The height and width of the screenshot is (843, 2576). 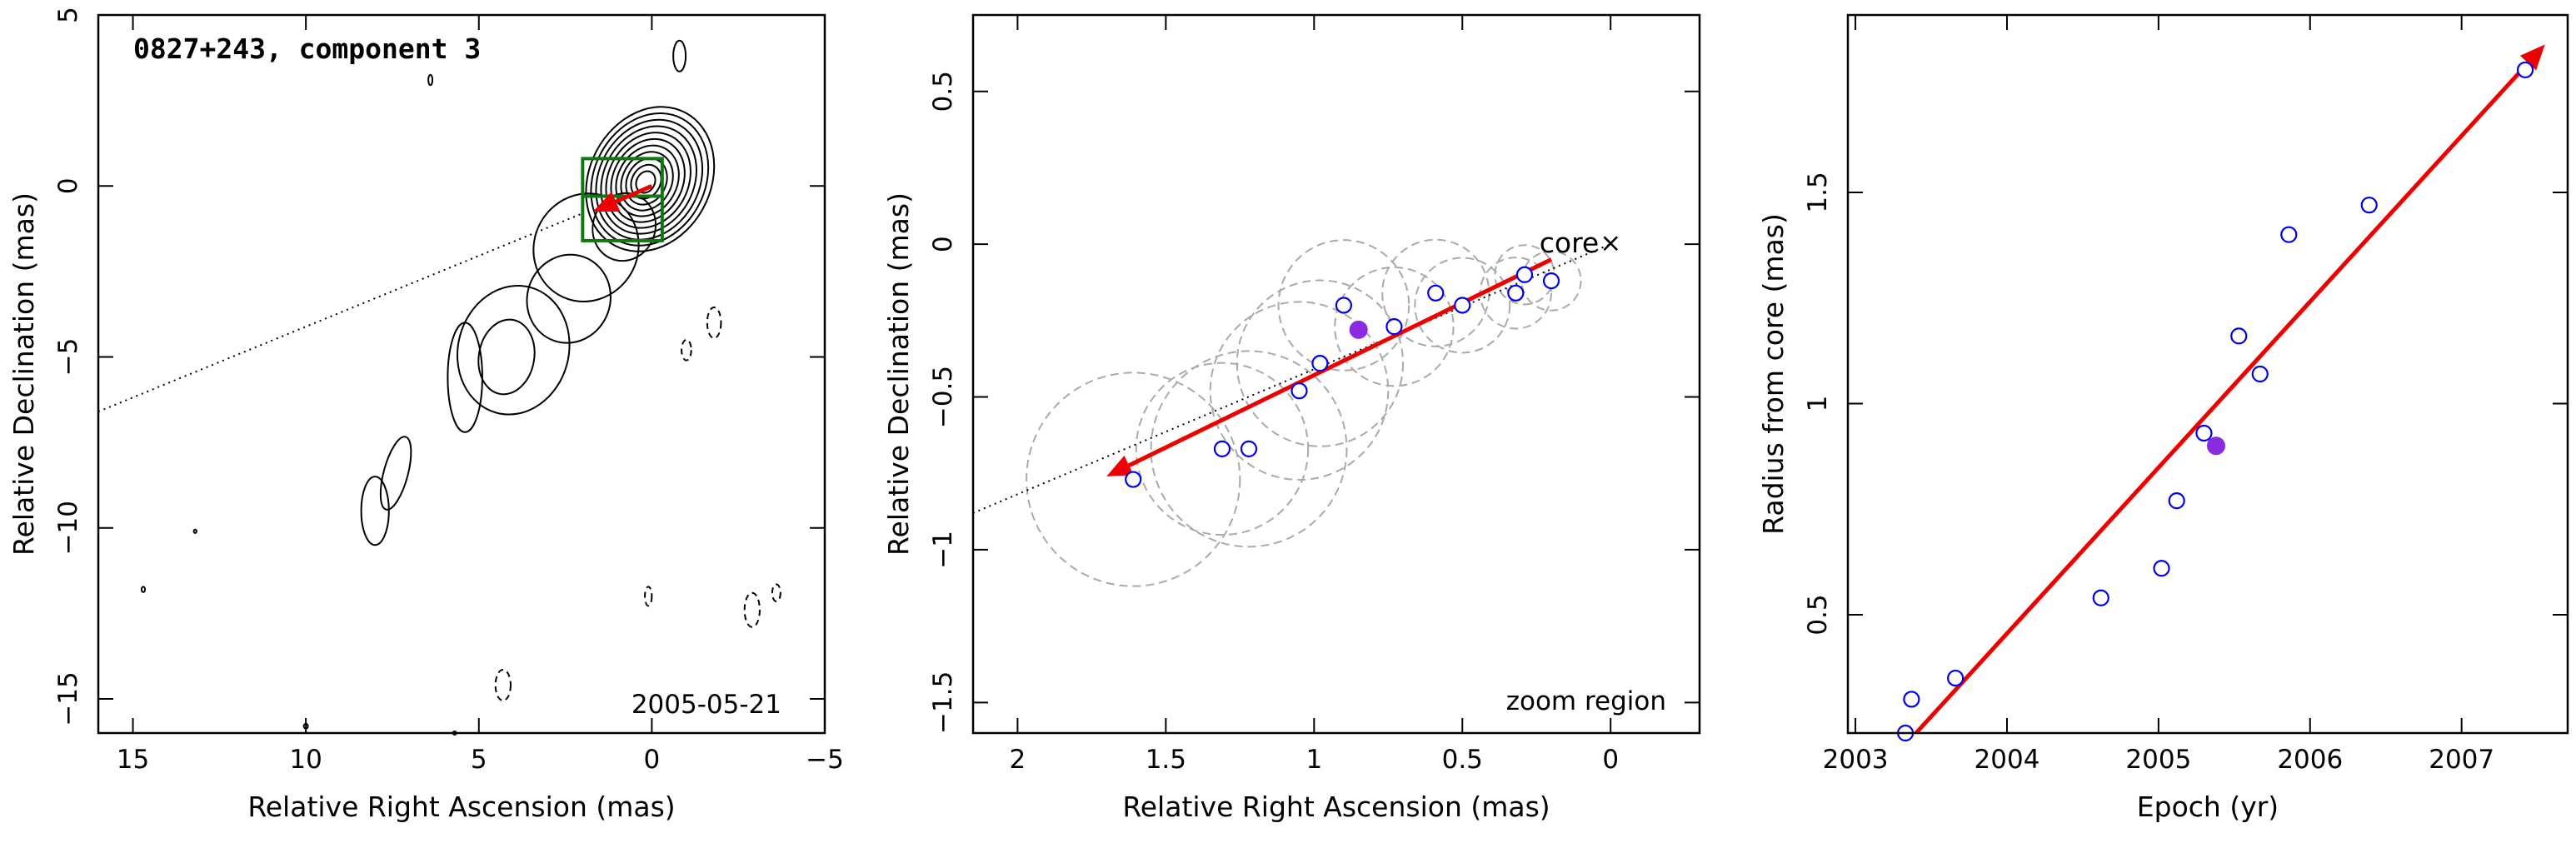 What do you see at coordinates (479, 760) in the screenshot?
I see `x-tick-label: 5` at bounding box center [479, 760].